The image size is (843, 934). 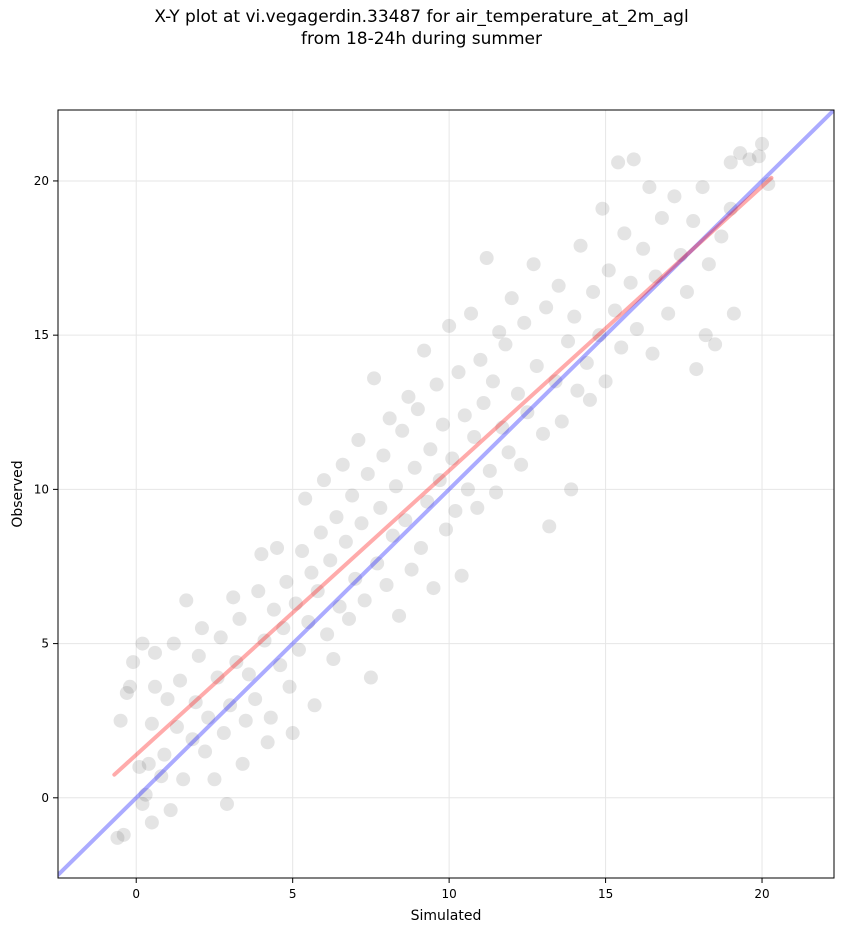 What do you see at coordinates (18, 493) in the screenshot?
I see `y-axis-label: Observed` at bounding box center [18, 493].